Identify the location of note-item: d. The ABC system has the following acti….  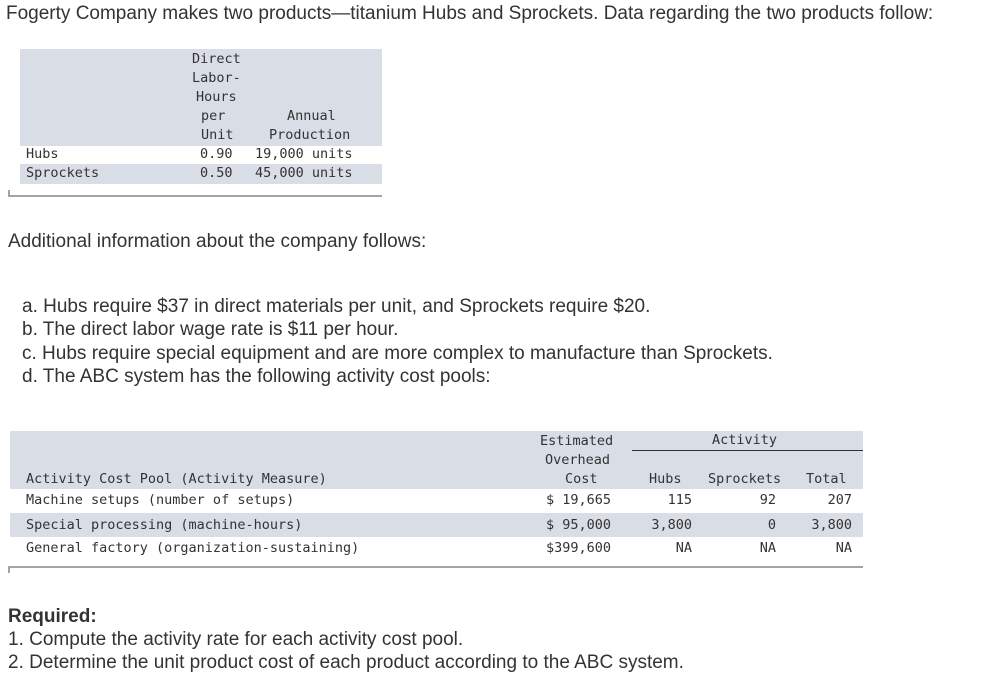
(256, 376).